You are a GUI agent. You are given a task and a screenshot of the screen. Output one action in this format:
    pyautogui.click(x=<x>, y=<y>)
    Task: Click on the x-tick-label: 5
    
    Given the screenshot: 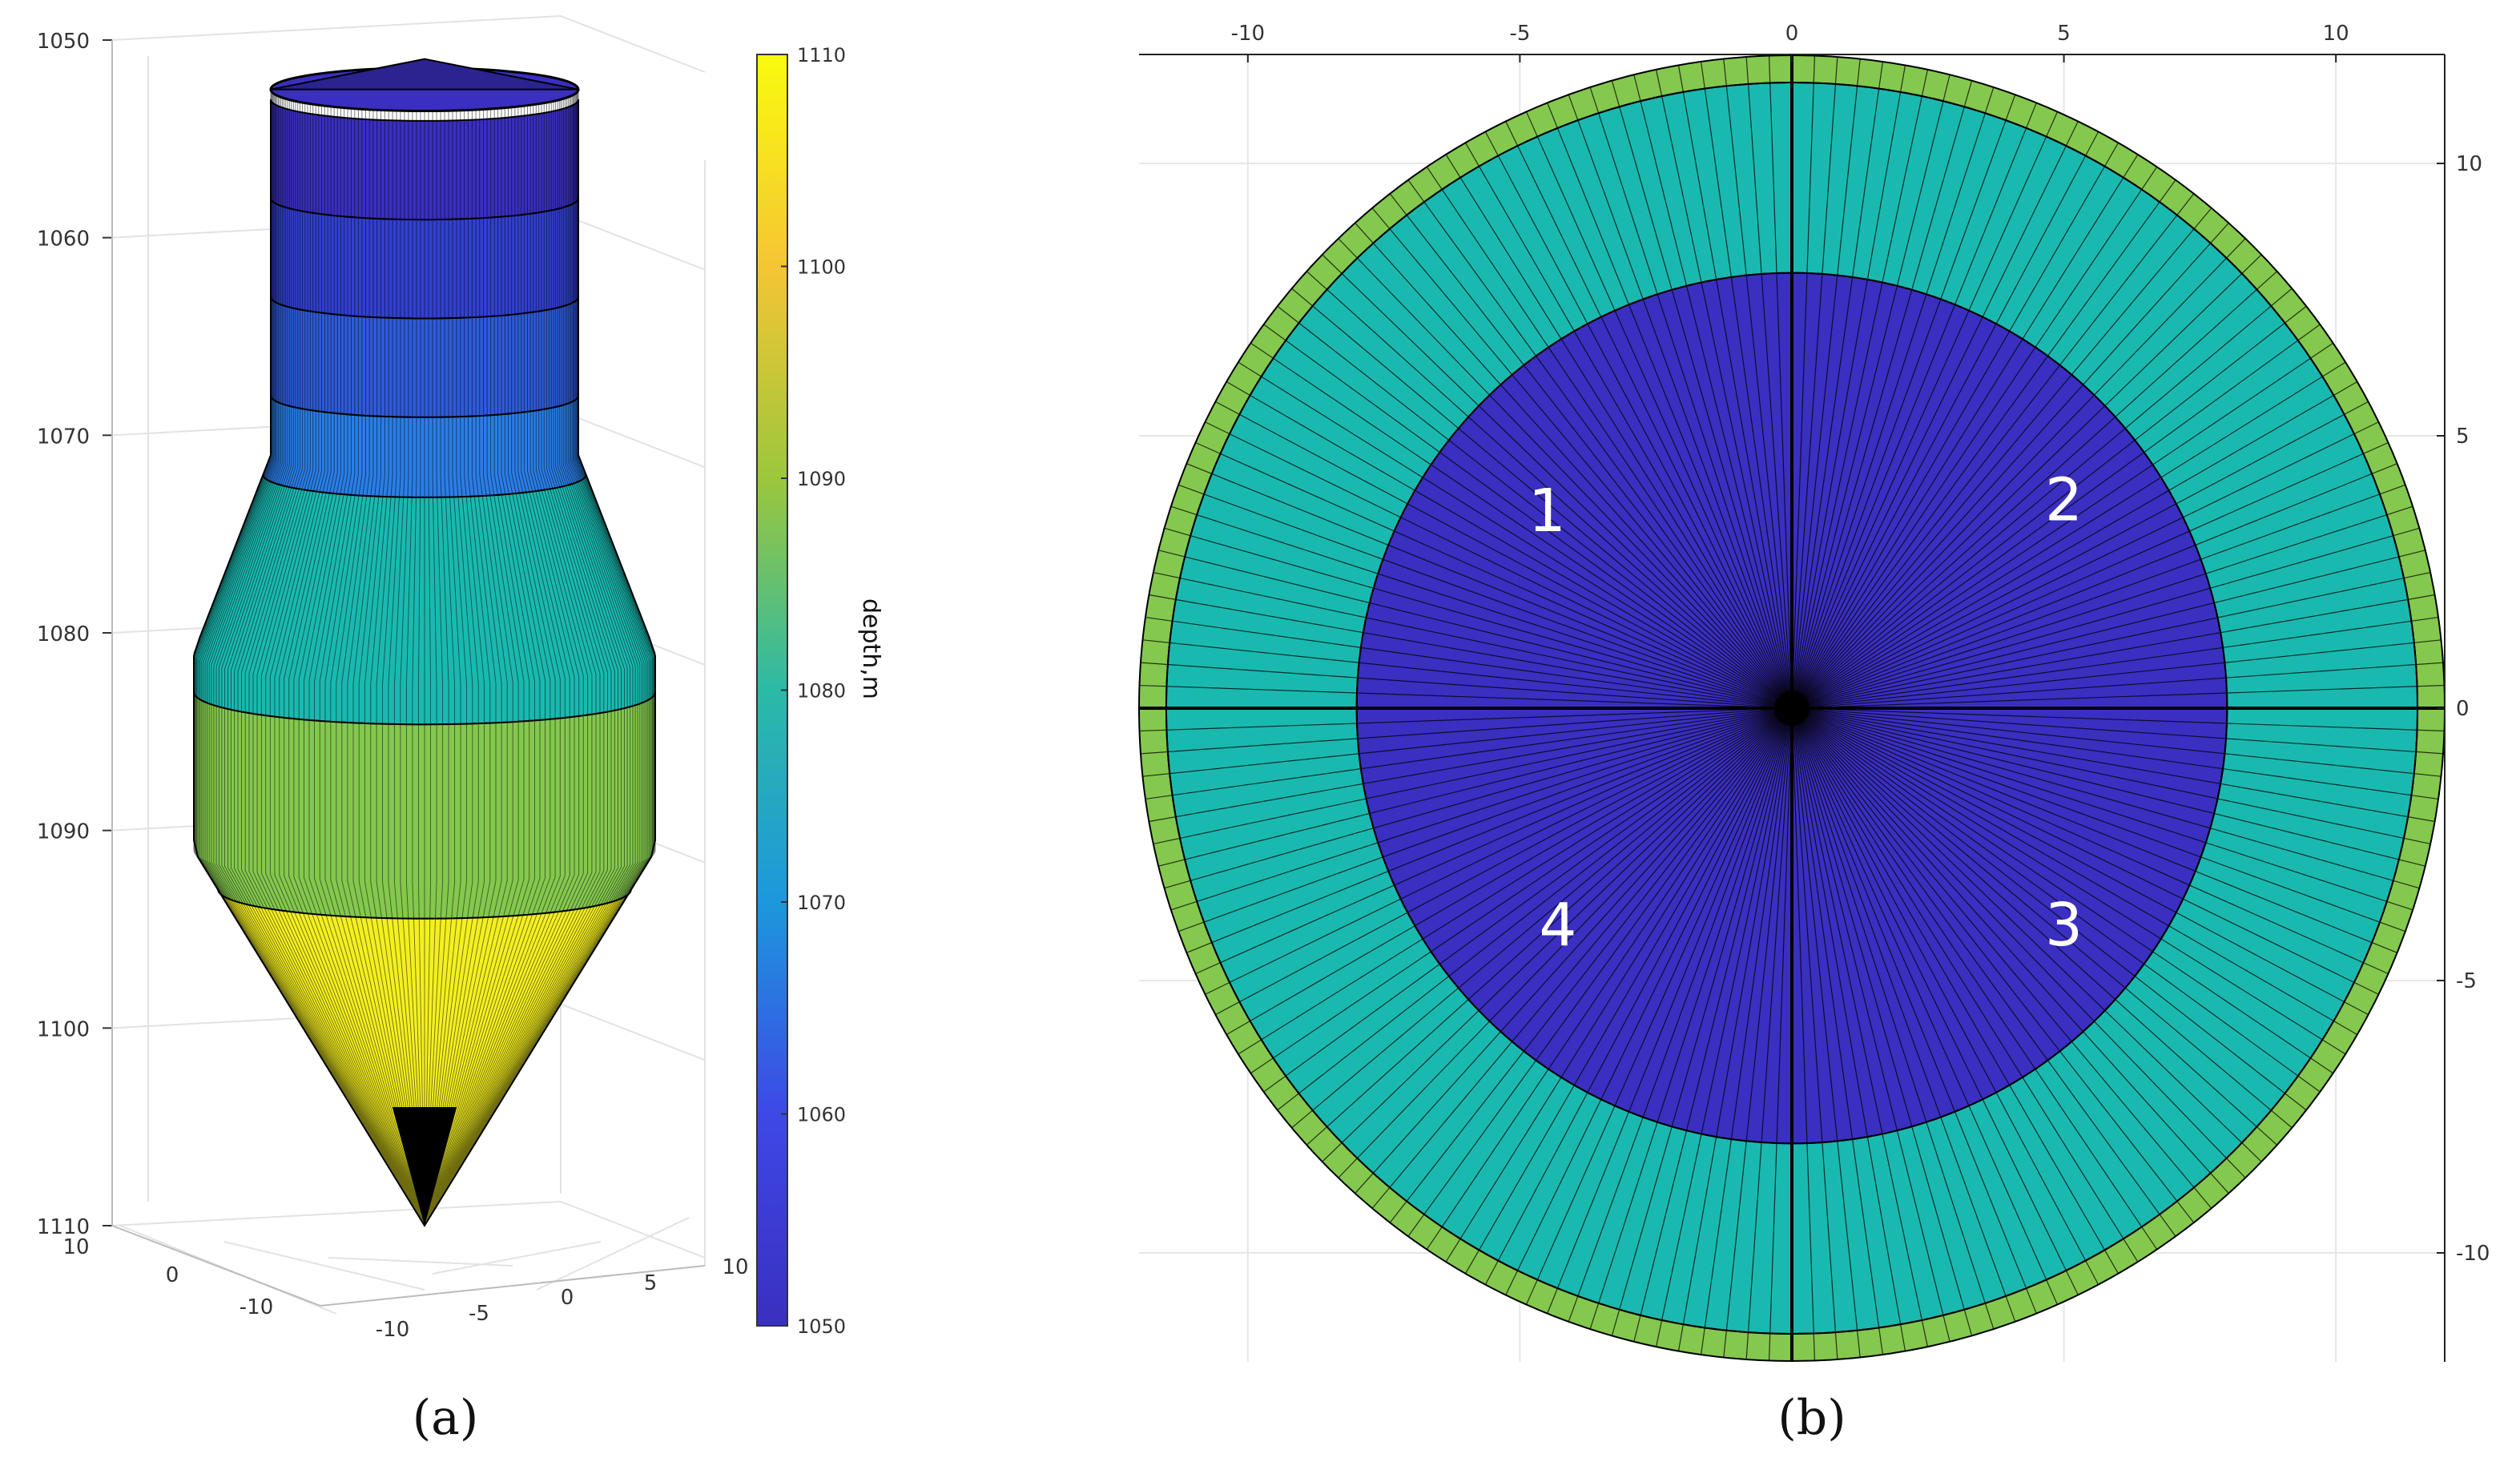 What is the action you would take?
    pyautogui.click(x=2064, y=34)
    